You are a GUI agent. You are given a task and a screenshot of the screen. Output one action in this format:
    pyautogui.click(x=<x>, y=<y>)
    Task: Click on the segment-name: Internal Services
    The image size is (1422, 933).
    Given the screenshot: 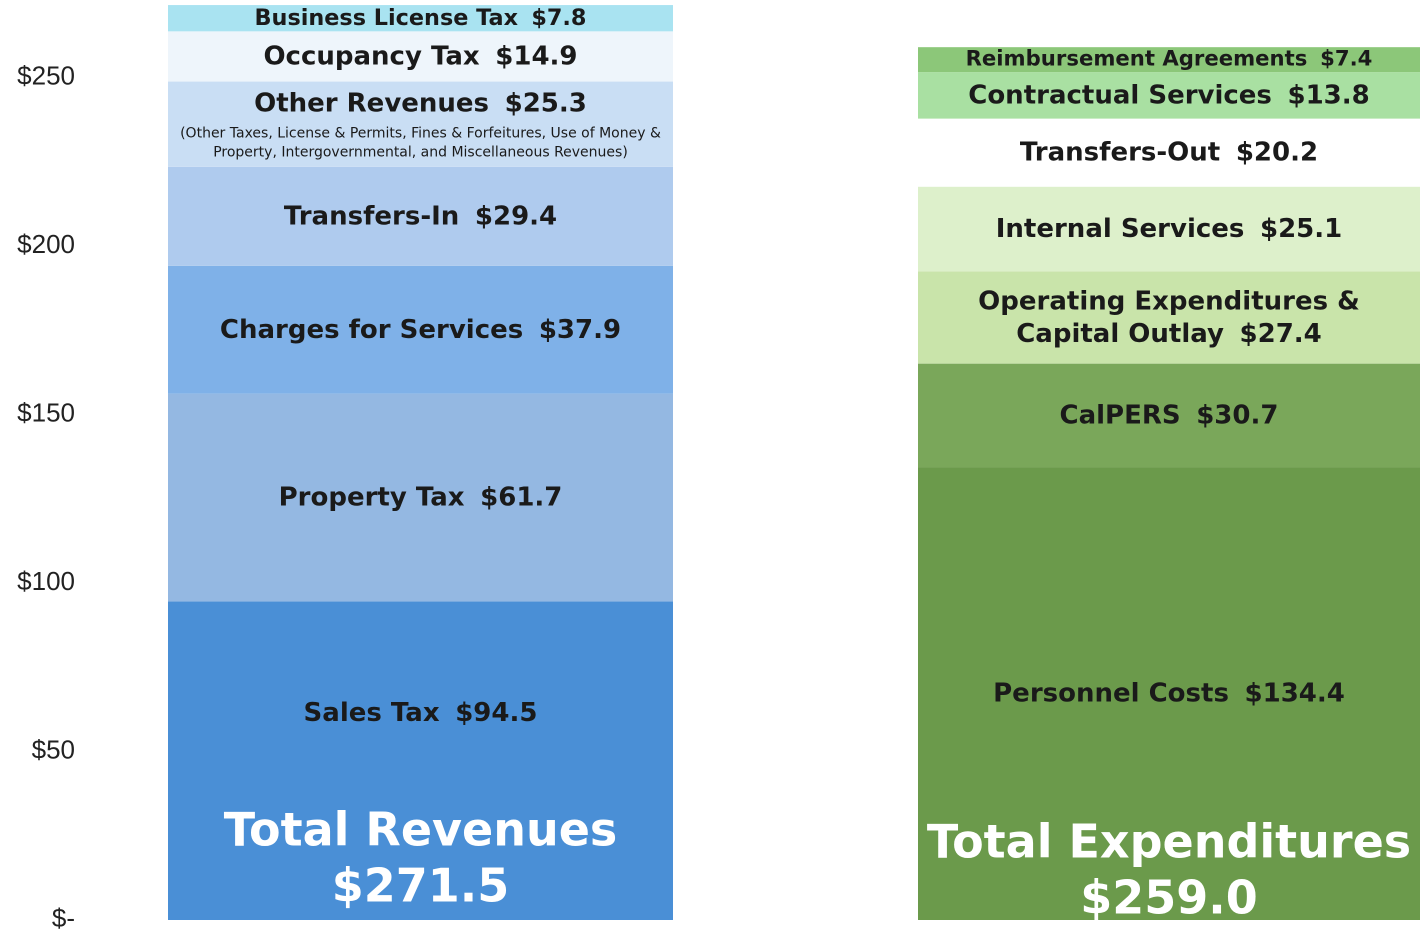 What is the action you would take?
    pyautogui.click(x=1120, y=228)
    